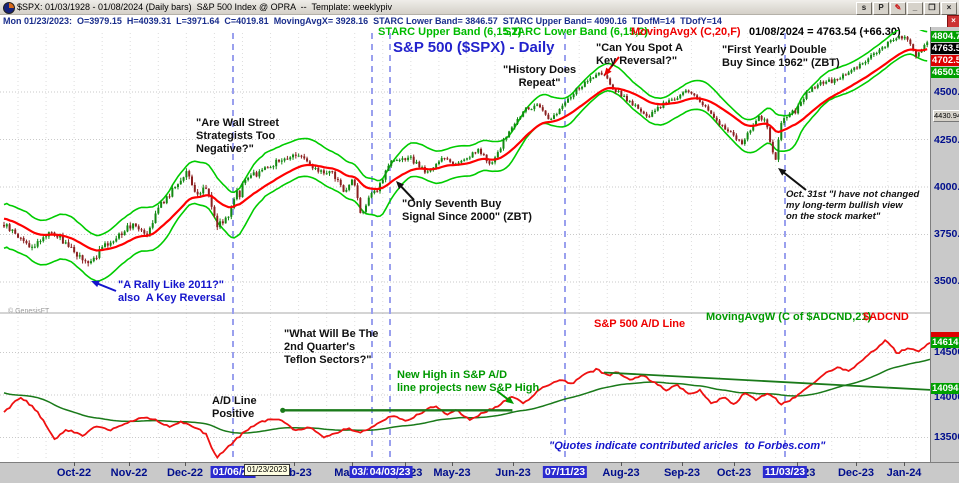 This screenshot has width=959, height=483. Describe the element at coordinates (682, 473) in the screenshot. I see `month-label-Sep-23: Sep-23` at that location.